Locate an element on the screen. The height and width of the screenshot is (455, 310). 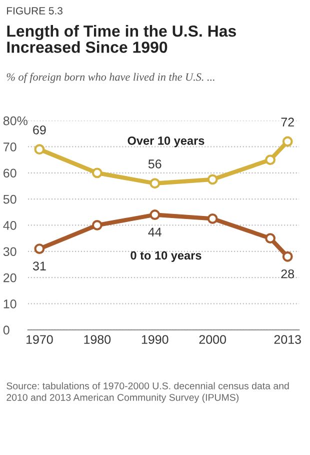
caption: FIGURE 5.3 is located at coordinates (34, 10).